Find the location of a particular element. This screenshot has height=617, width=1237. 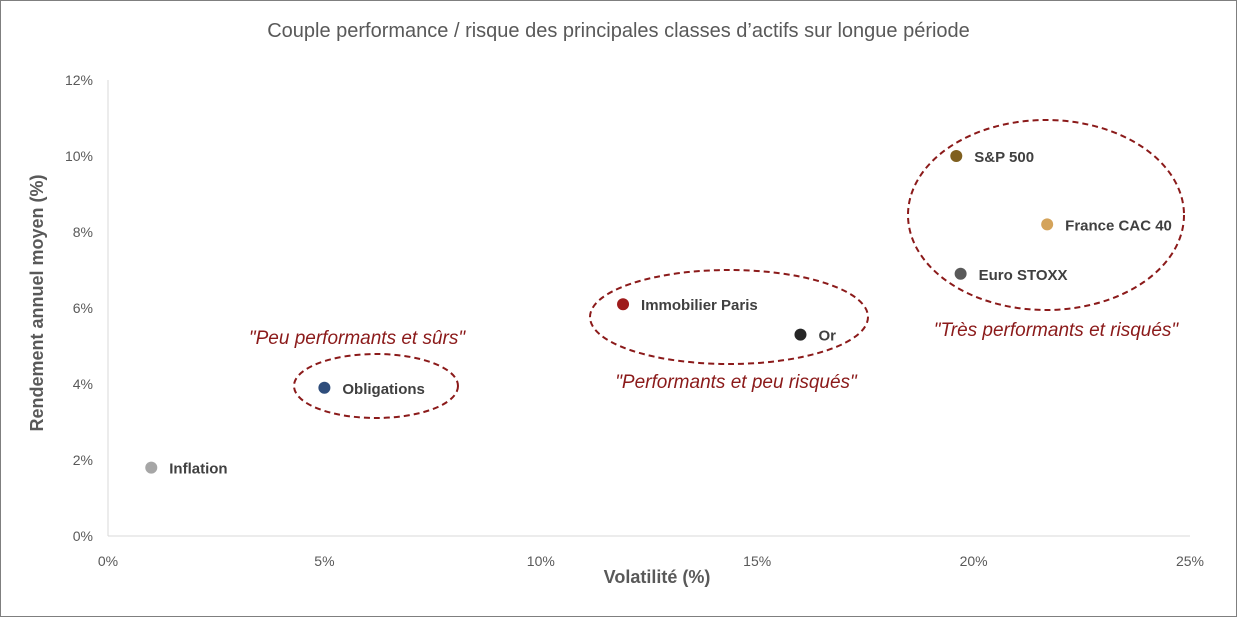

point-label: Euro STOXX is located at coordinates (1023, 275).